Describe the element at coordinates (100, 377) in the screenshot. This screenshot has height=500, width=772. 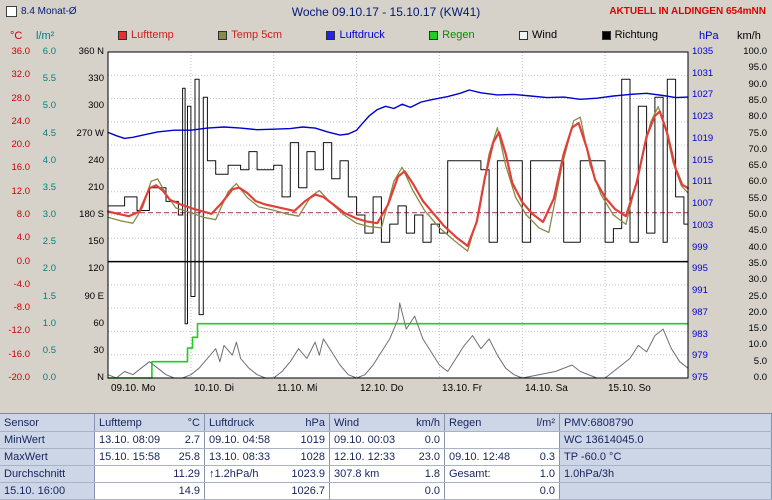
I see `dir-axis-tick: N` at that location.